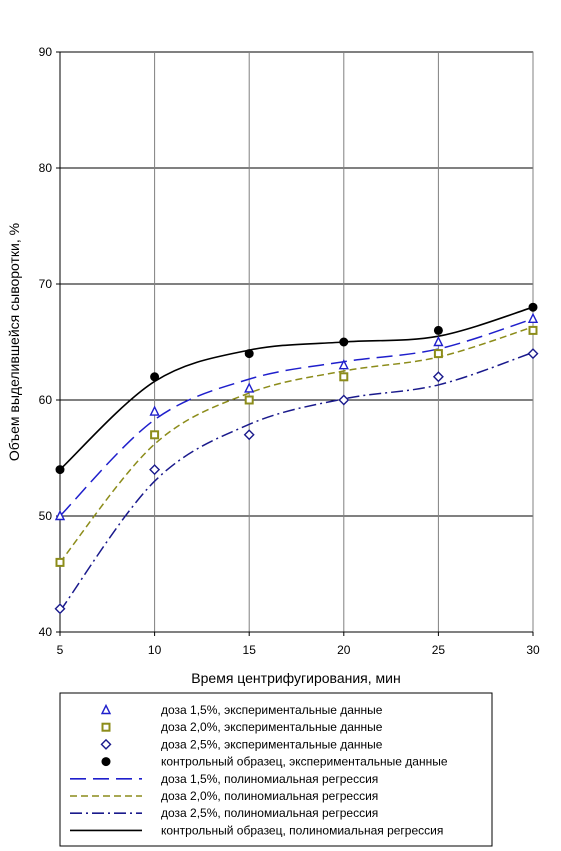 The height and width of the screenshot is (851, 561). What do you see at coordinates (250, 650) in the screenshot?
I see `x-tick-label: 15` at bounding box center [250, 650].